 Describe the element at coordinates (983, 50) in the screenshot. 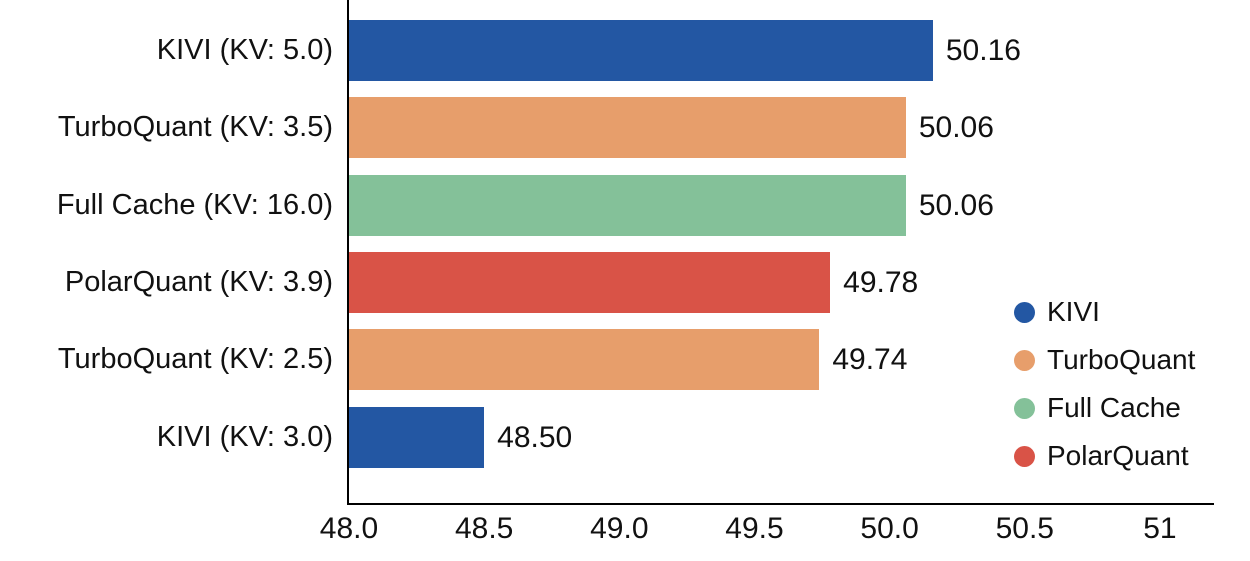

I see `bar-value-label: 50.16` at that location.